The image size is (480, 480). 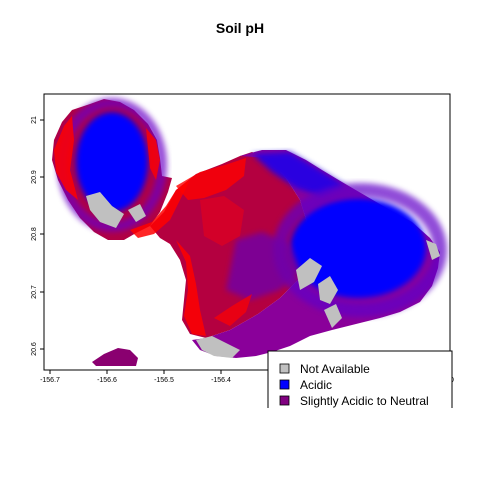 What do you see at coordinates (34, 177) in the screenshot?
I see `y-tick-label: 20.9` at bounding box center [34, 177].